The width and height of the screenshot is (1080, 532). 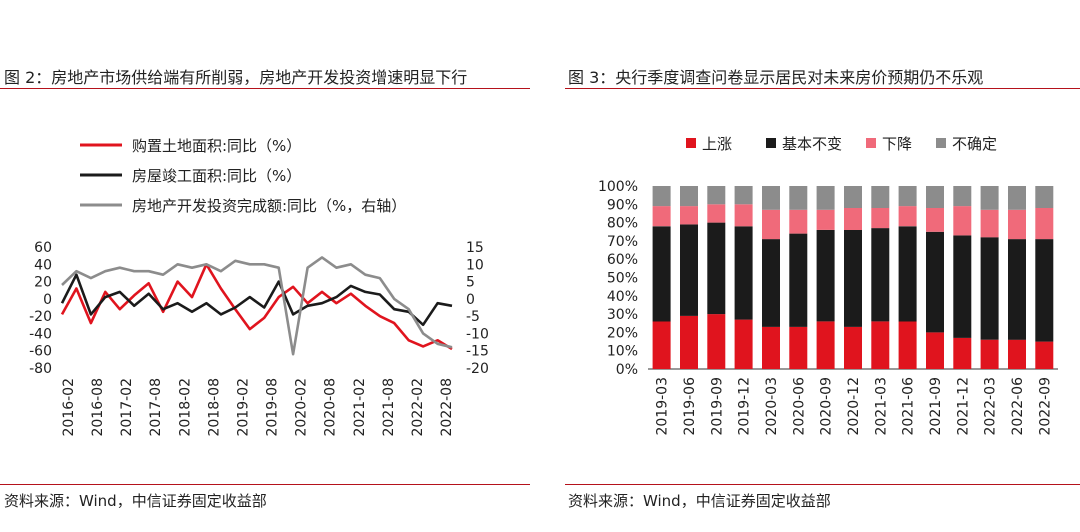 What do you see at coordinates (185, 407) in the screenshot?
I see `x-tick-label: 2018-02` at bounding box center [185, 407].